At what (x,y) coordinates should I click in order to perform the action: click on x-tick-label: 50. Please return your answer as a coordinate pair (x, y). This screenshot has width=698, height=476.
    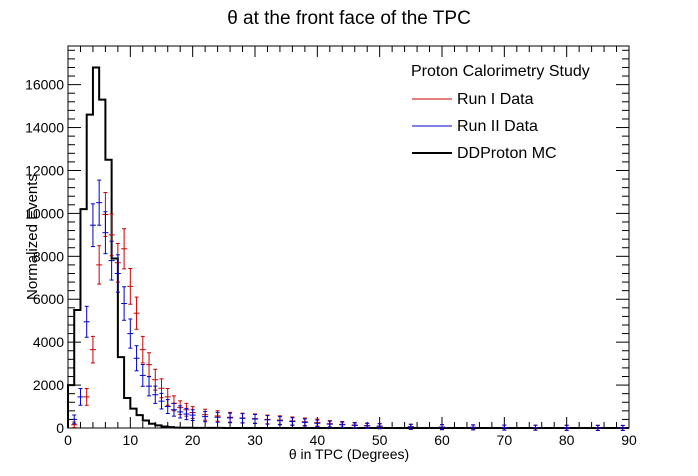
    Looking at the image, I should click on (380, 440).